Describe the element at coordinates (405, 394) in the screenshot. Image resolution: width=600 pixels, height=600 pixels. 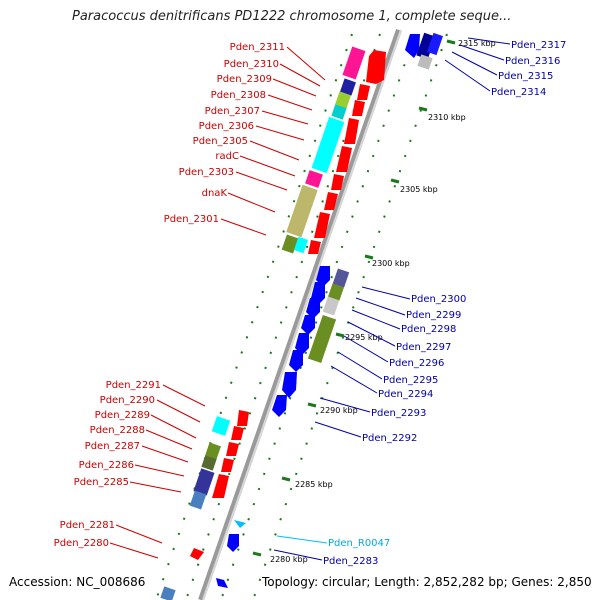
I see `gene-label: Pden_2294` at that location.